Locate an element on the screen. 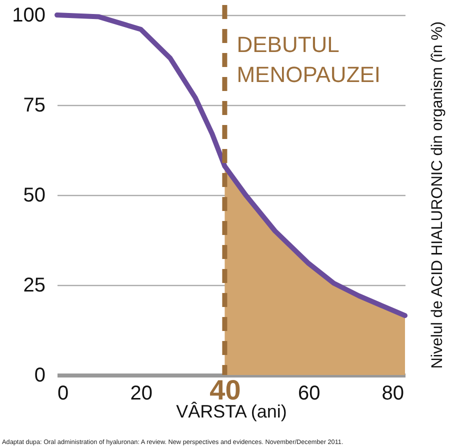 The width and height of the screenshot is (450, 448). x-tick-label: 20 is located at coordinates (141, 393).